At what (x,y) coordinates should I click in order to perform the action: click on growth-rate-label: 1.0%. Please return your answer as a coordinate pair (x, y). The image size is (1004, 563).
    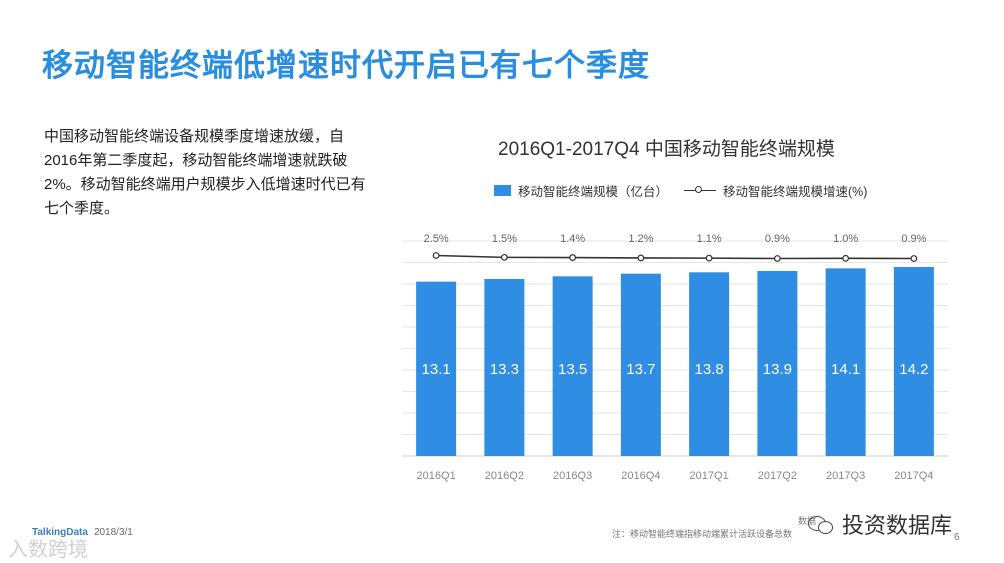
    Looking at the image, I should click on (845, 239).